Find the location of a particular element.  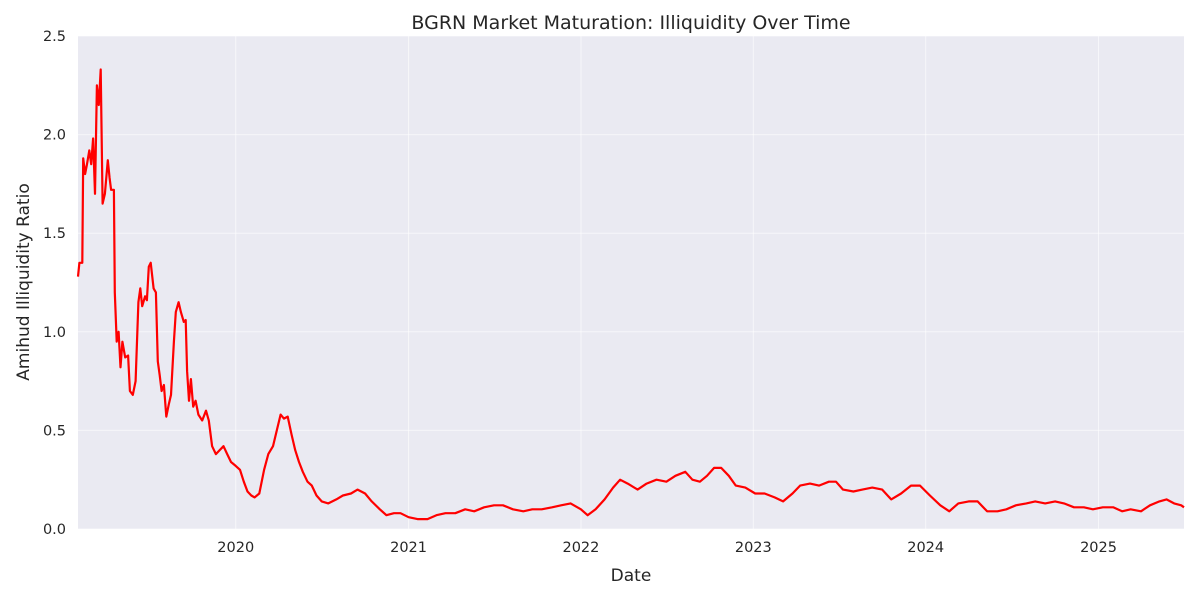

x-tick-label: 2022 is located at coordinates (580, 548).